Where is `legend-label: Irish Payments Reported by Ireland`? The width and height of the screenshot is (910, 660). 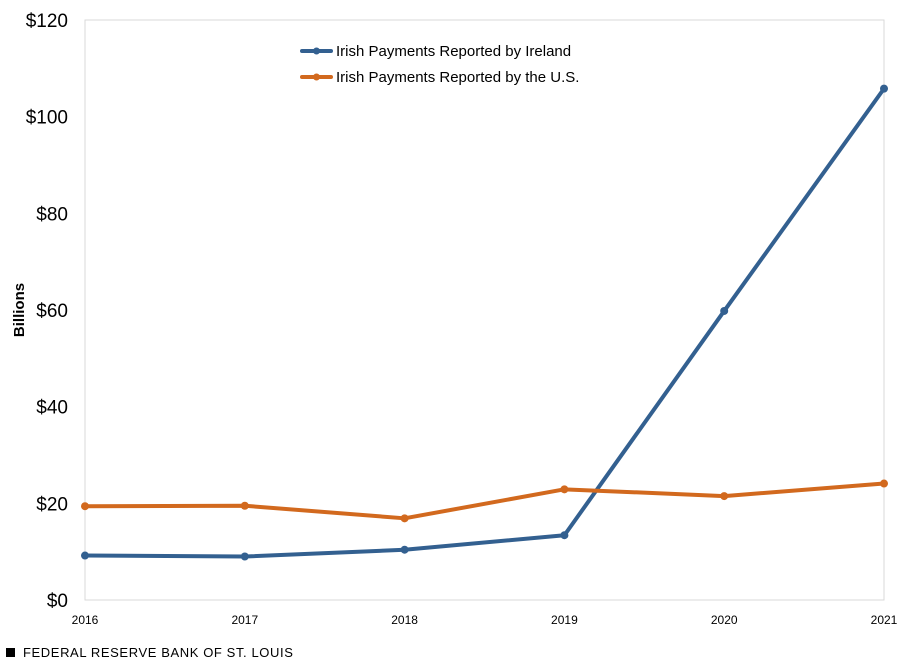
legend-label: Irish Payments Reported by Ireland is located at coordinates (453, 51).